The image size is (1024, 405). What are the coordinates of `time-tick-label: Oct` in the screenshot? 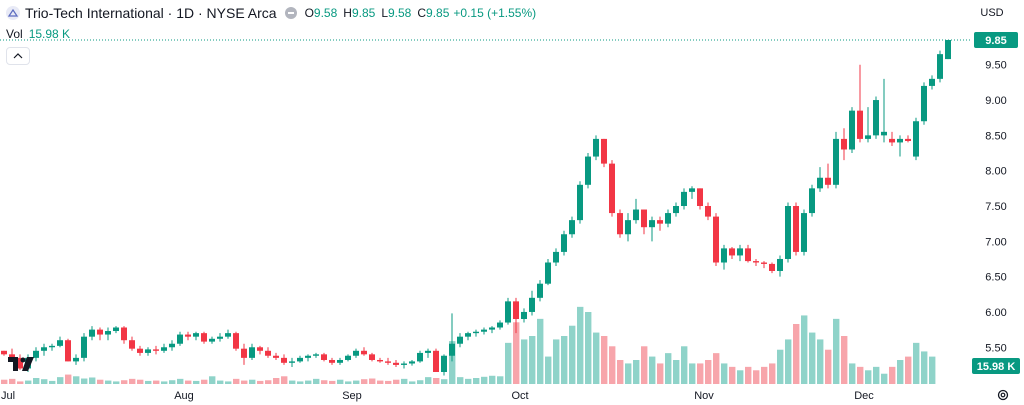 It's located at (519, 396).